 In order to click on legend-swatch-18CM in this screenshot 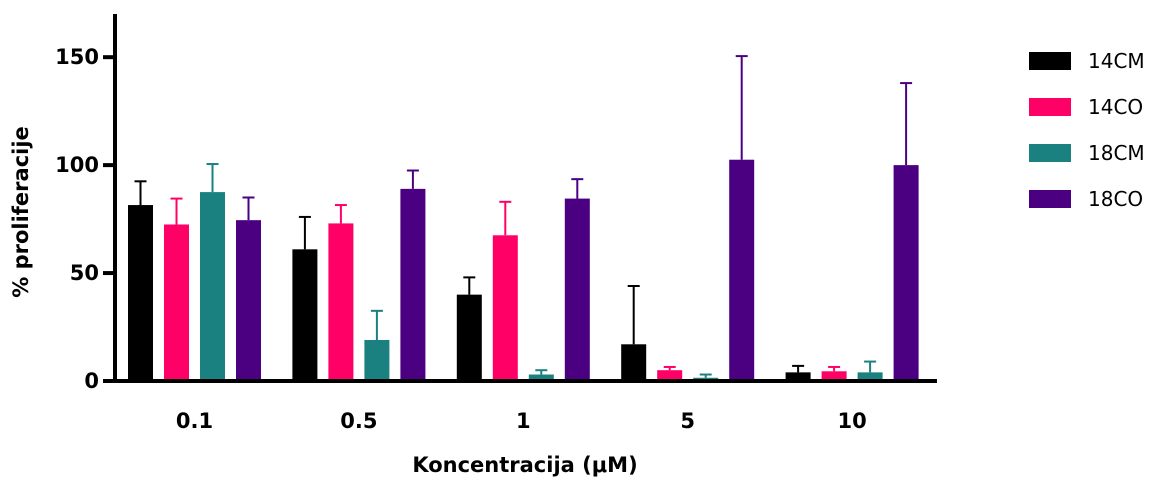, I will do `click(1050, 153)`.